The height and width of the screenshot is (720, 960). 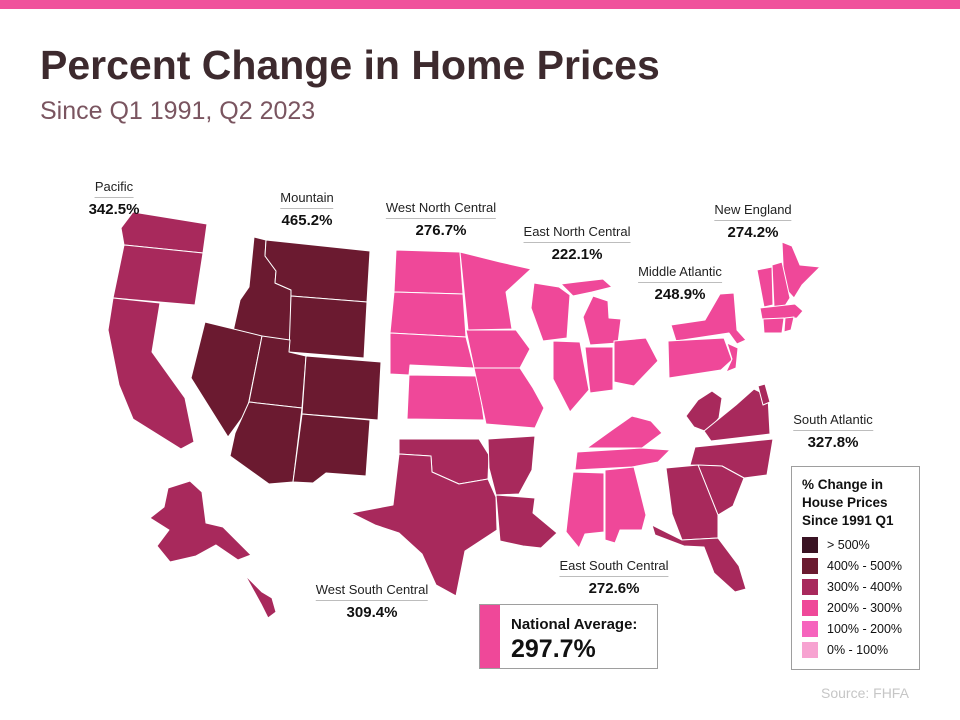 What do you see at coordinates (764, 394) in the screenshot?
I see `state-maryland-delaware` at bounding box center [764, 394].